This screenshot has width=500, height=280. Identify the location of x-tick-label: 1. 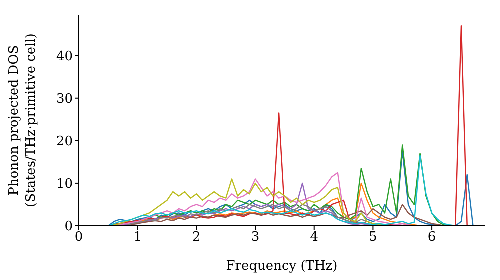
(138, 238).